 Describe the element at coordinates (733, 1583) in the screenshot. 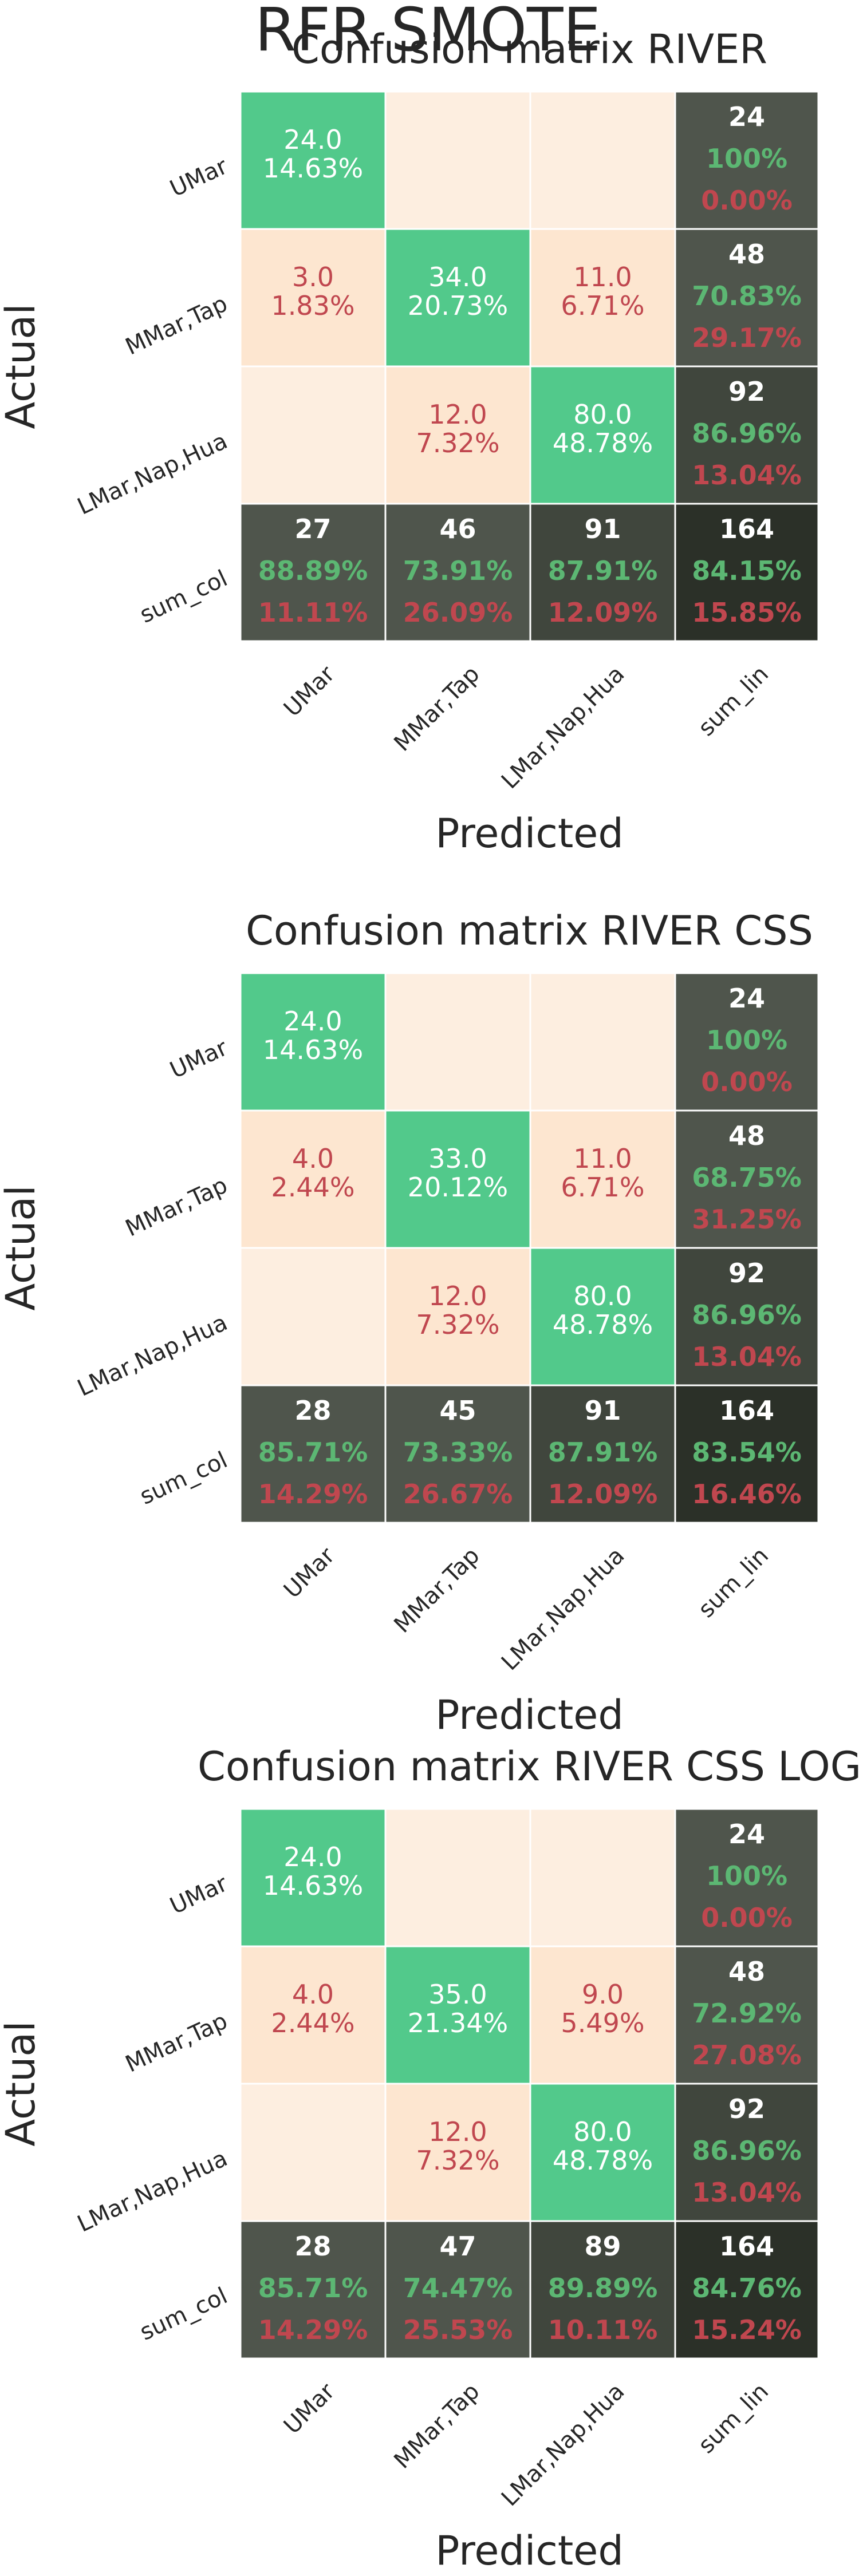

I see `column-tick-label: sum_lin` at that location.